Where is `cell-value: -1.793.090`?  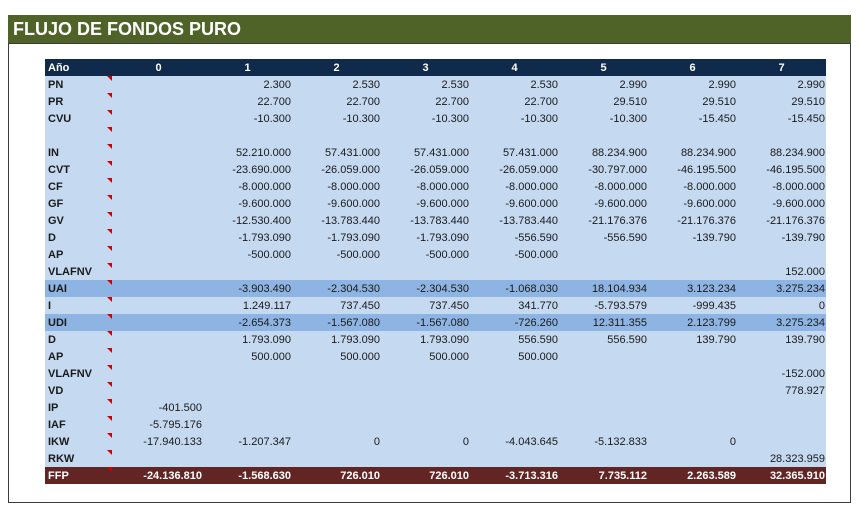
cell-value: -1.793.090 is located at coordinates (425, 237).